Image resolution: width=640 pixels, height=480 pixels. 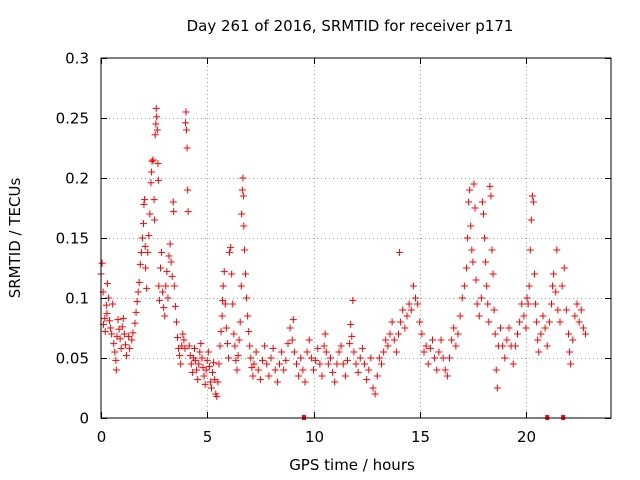 I want to click on y-tick-label: 0, so click(x=84, y=419).